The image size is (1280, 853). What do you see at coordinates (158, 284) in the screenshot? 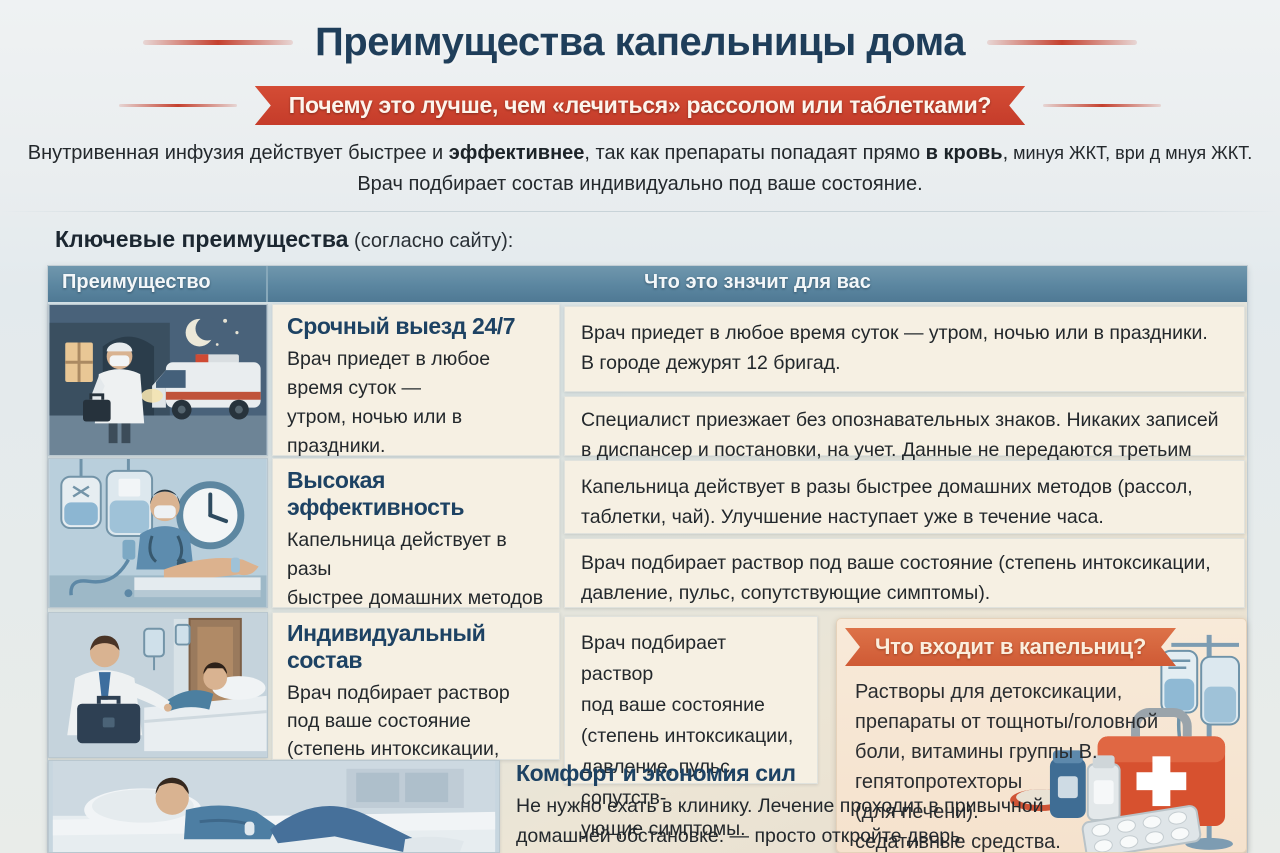
I see `column-header-advantage: Преимущество` at bounding box center [158, 284].